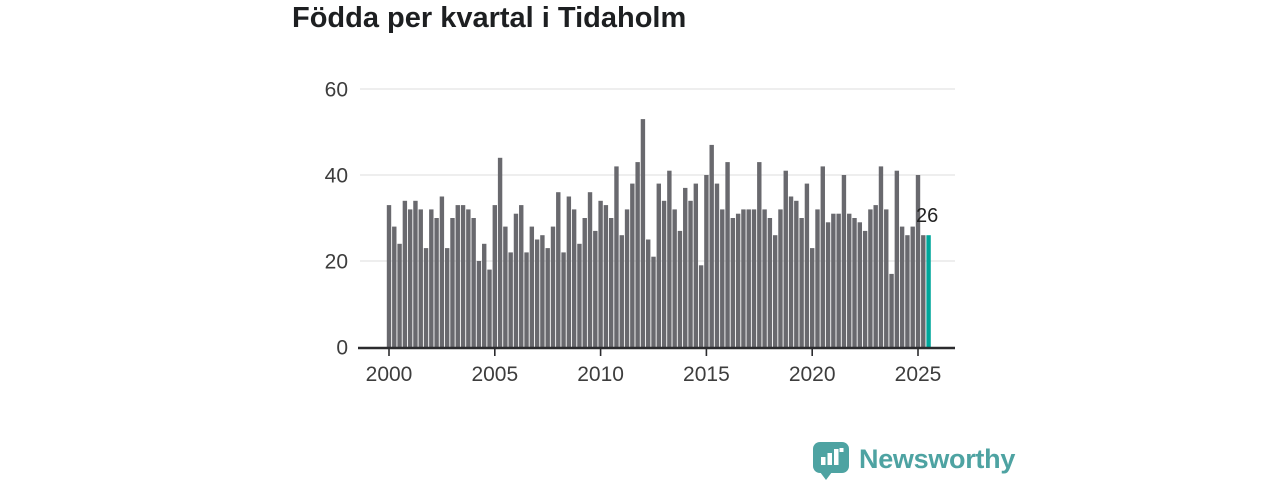 The image size is (1280, 480). I want to click on x-axis-tick-label: 2020, so click(812, 374).